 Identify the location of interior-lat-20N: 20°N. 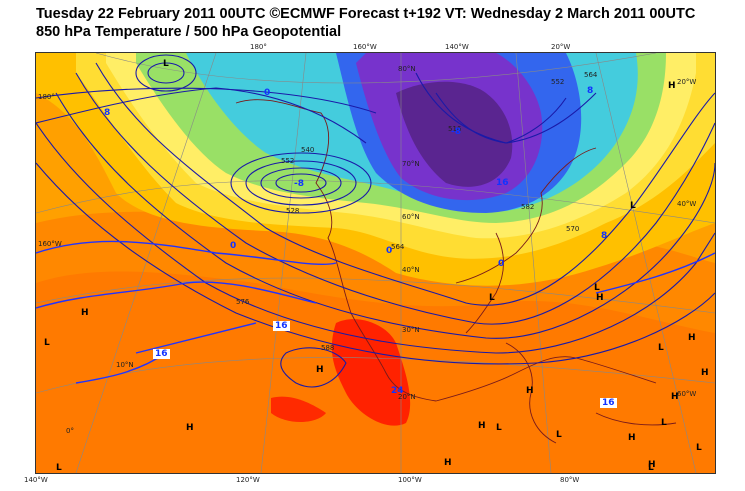
(407, 397).